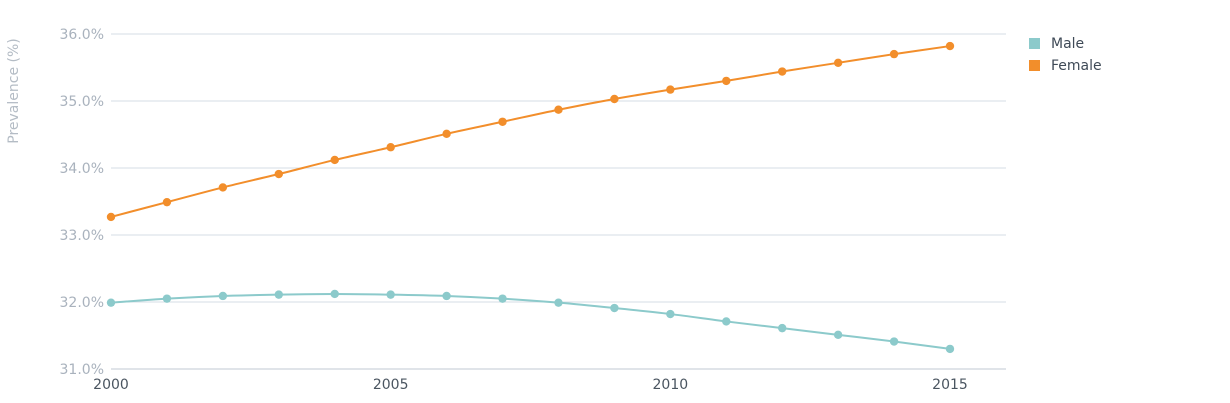 The width and height of the screenshot is (1230, 403). I want to click on y-tick-label: 34.0%, so click(82, 169).